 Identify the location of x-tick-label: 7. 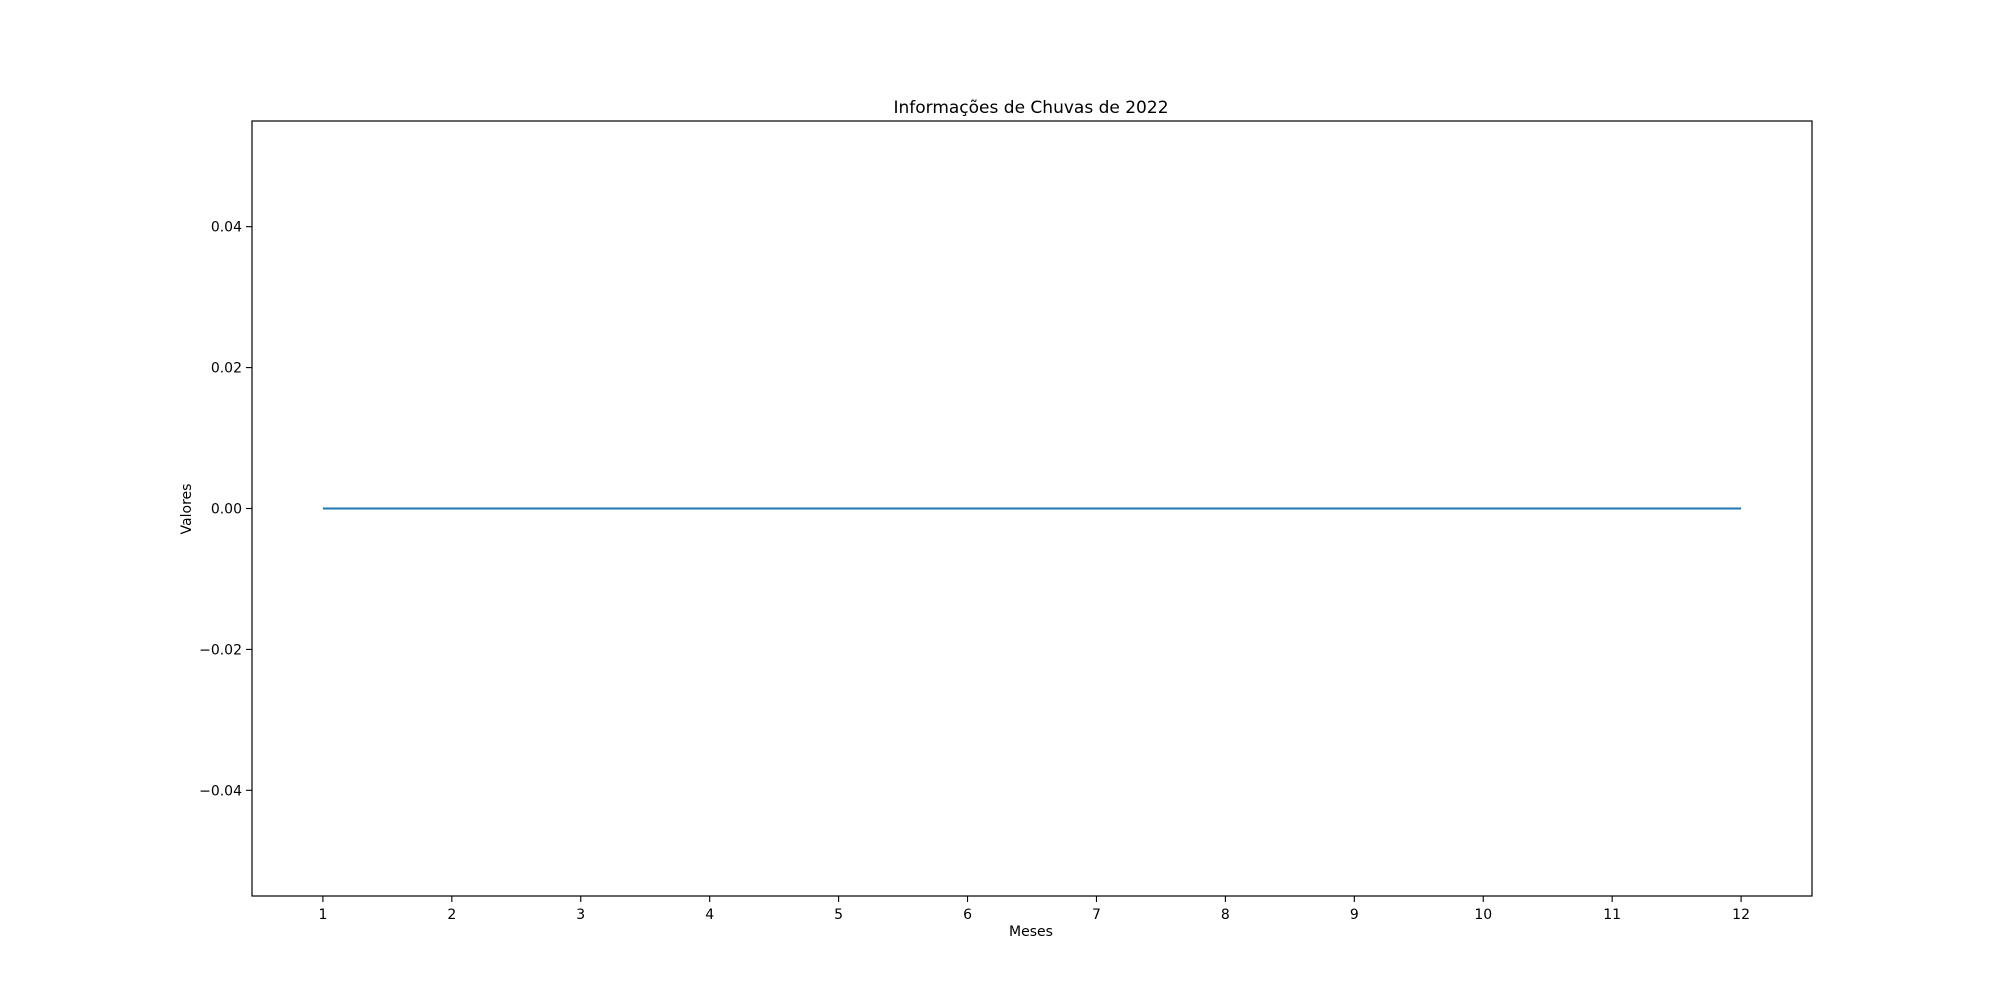
(1096, 915).